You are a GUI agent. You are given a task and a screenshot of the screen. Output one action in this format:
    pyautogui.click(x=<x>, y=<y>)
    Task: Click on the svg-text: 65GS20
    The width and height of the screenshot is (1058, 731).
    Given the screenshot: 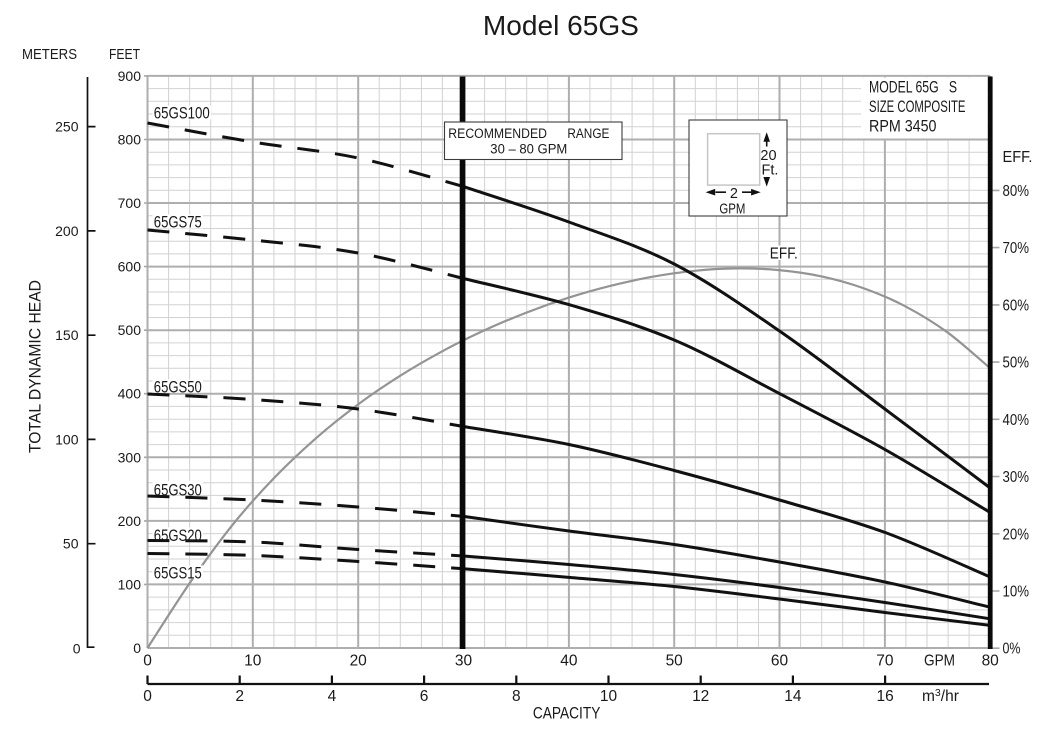 What is the action you would take?
    pyautogui.click(x=178, y=536)
    